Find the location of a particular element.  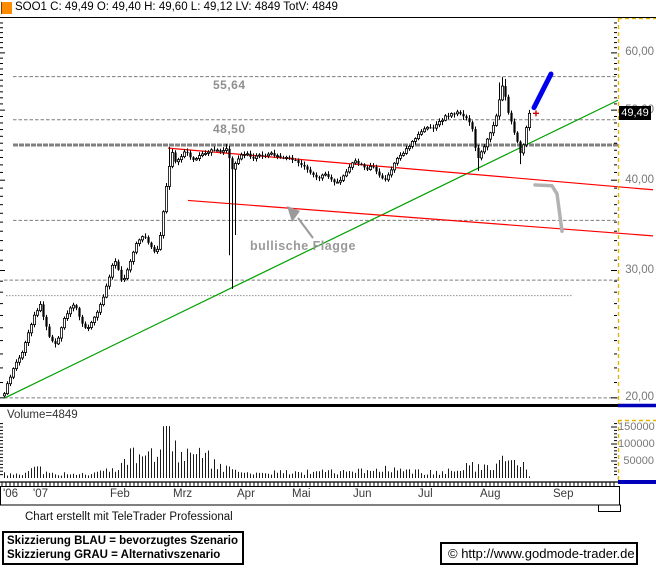

price-axis-label-60: 60,00 is located at coordinates (639, 52).